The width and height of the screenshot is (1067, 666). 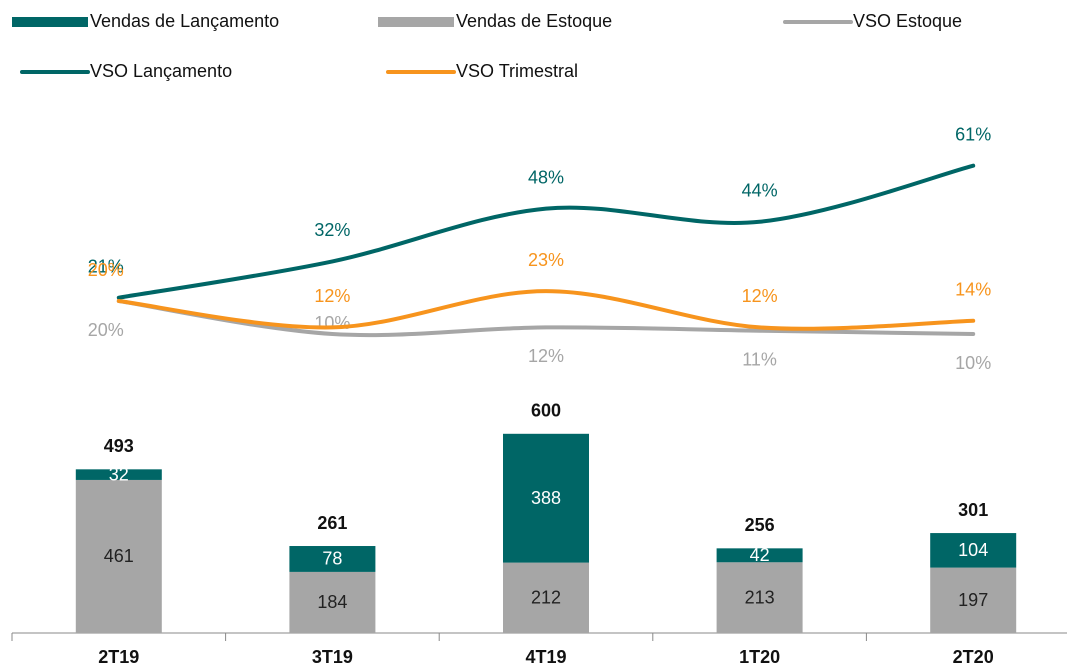 I want to click on legend-label: VSO Estoque, so click(x=907, y=21).